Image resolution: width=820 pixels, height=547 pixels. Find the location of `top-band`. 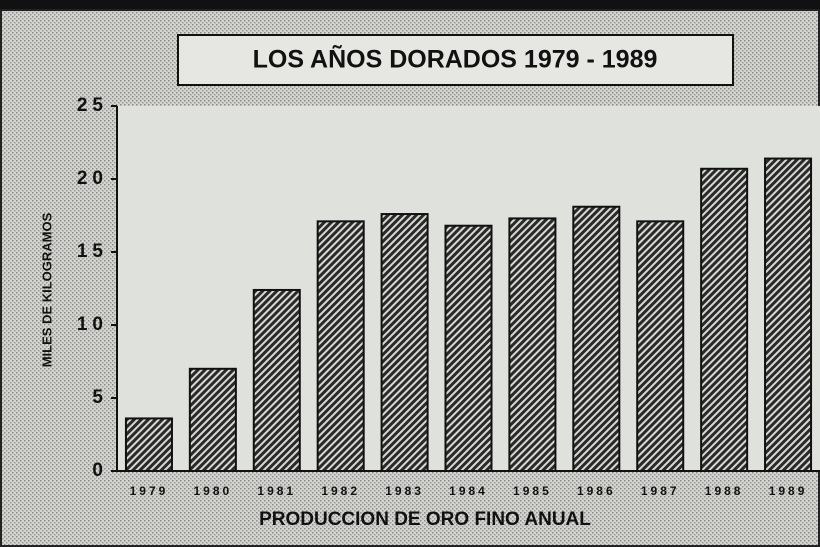

top-band is located at coordinates (410, 5).